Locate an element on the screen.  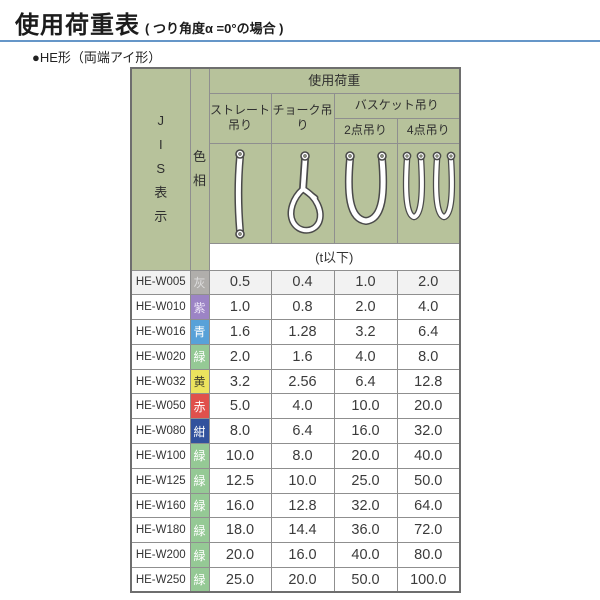
jis-code-cell: HE-W100 is located at coordinates (160, 456).